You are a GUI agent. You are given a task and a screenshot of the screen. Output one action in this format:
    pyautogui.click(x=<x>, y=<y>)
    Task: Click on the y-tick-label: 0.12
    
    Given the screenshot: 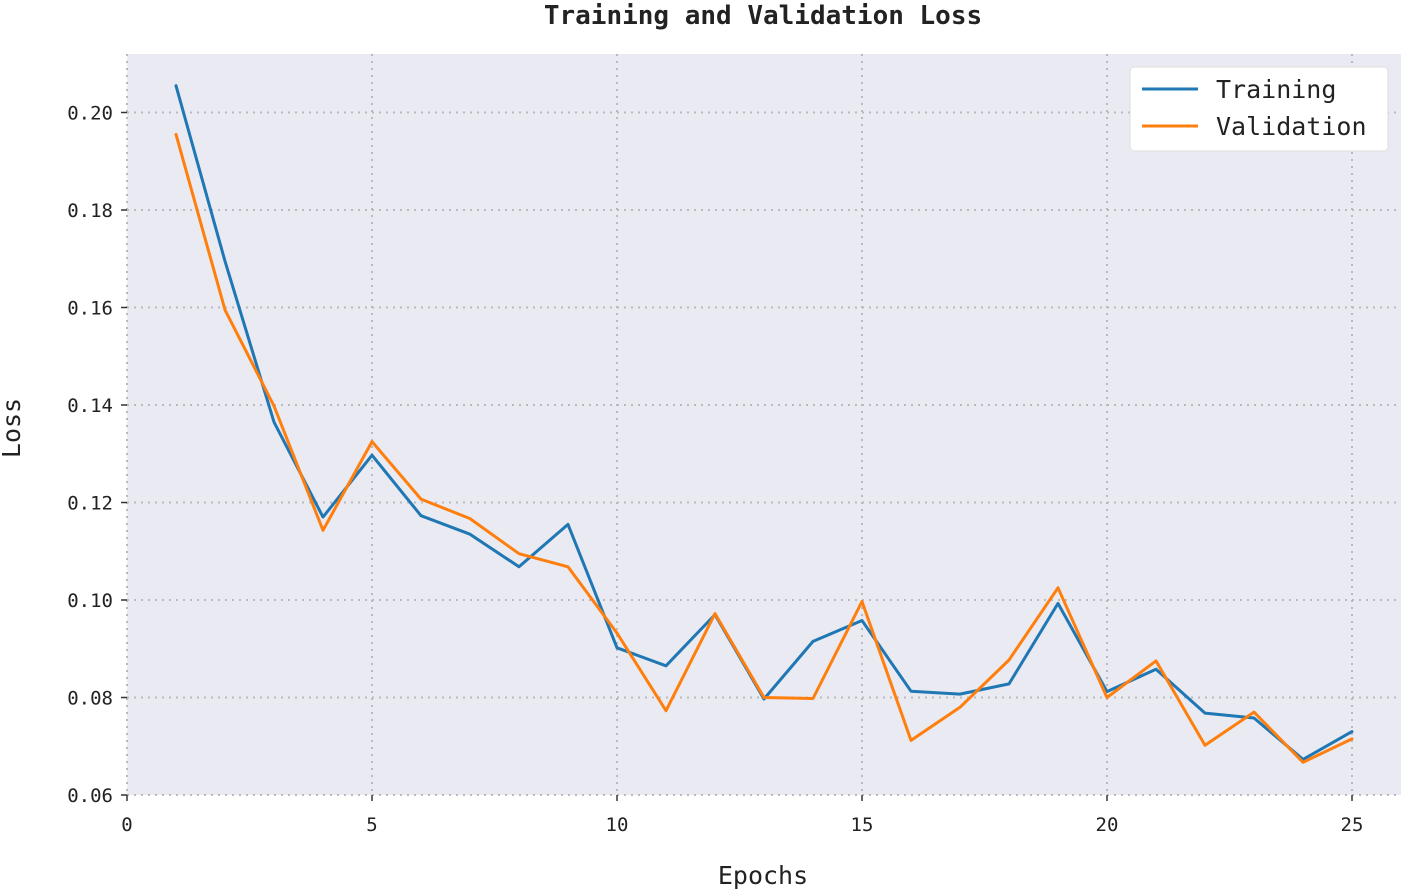 What is the action you would take?
    pyautogui.click(x=90, y=504)
    